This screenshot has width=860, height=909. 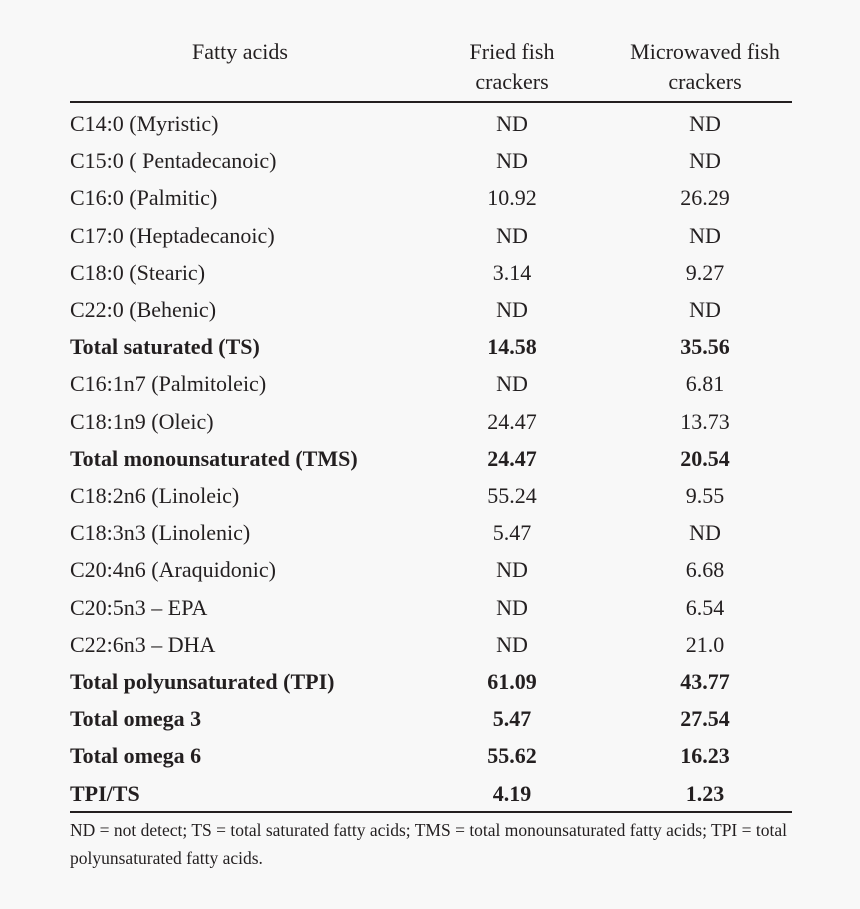 What do you see at coordinates (142, 421) in the screenshot?
I see `row-label: C18:1n9 (Oleic)` at bounding box center [142, 421].